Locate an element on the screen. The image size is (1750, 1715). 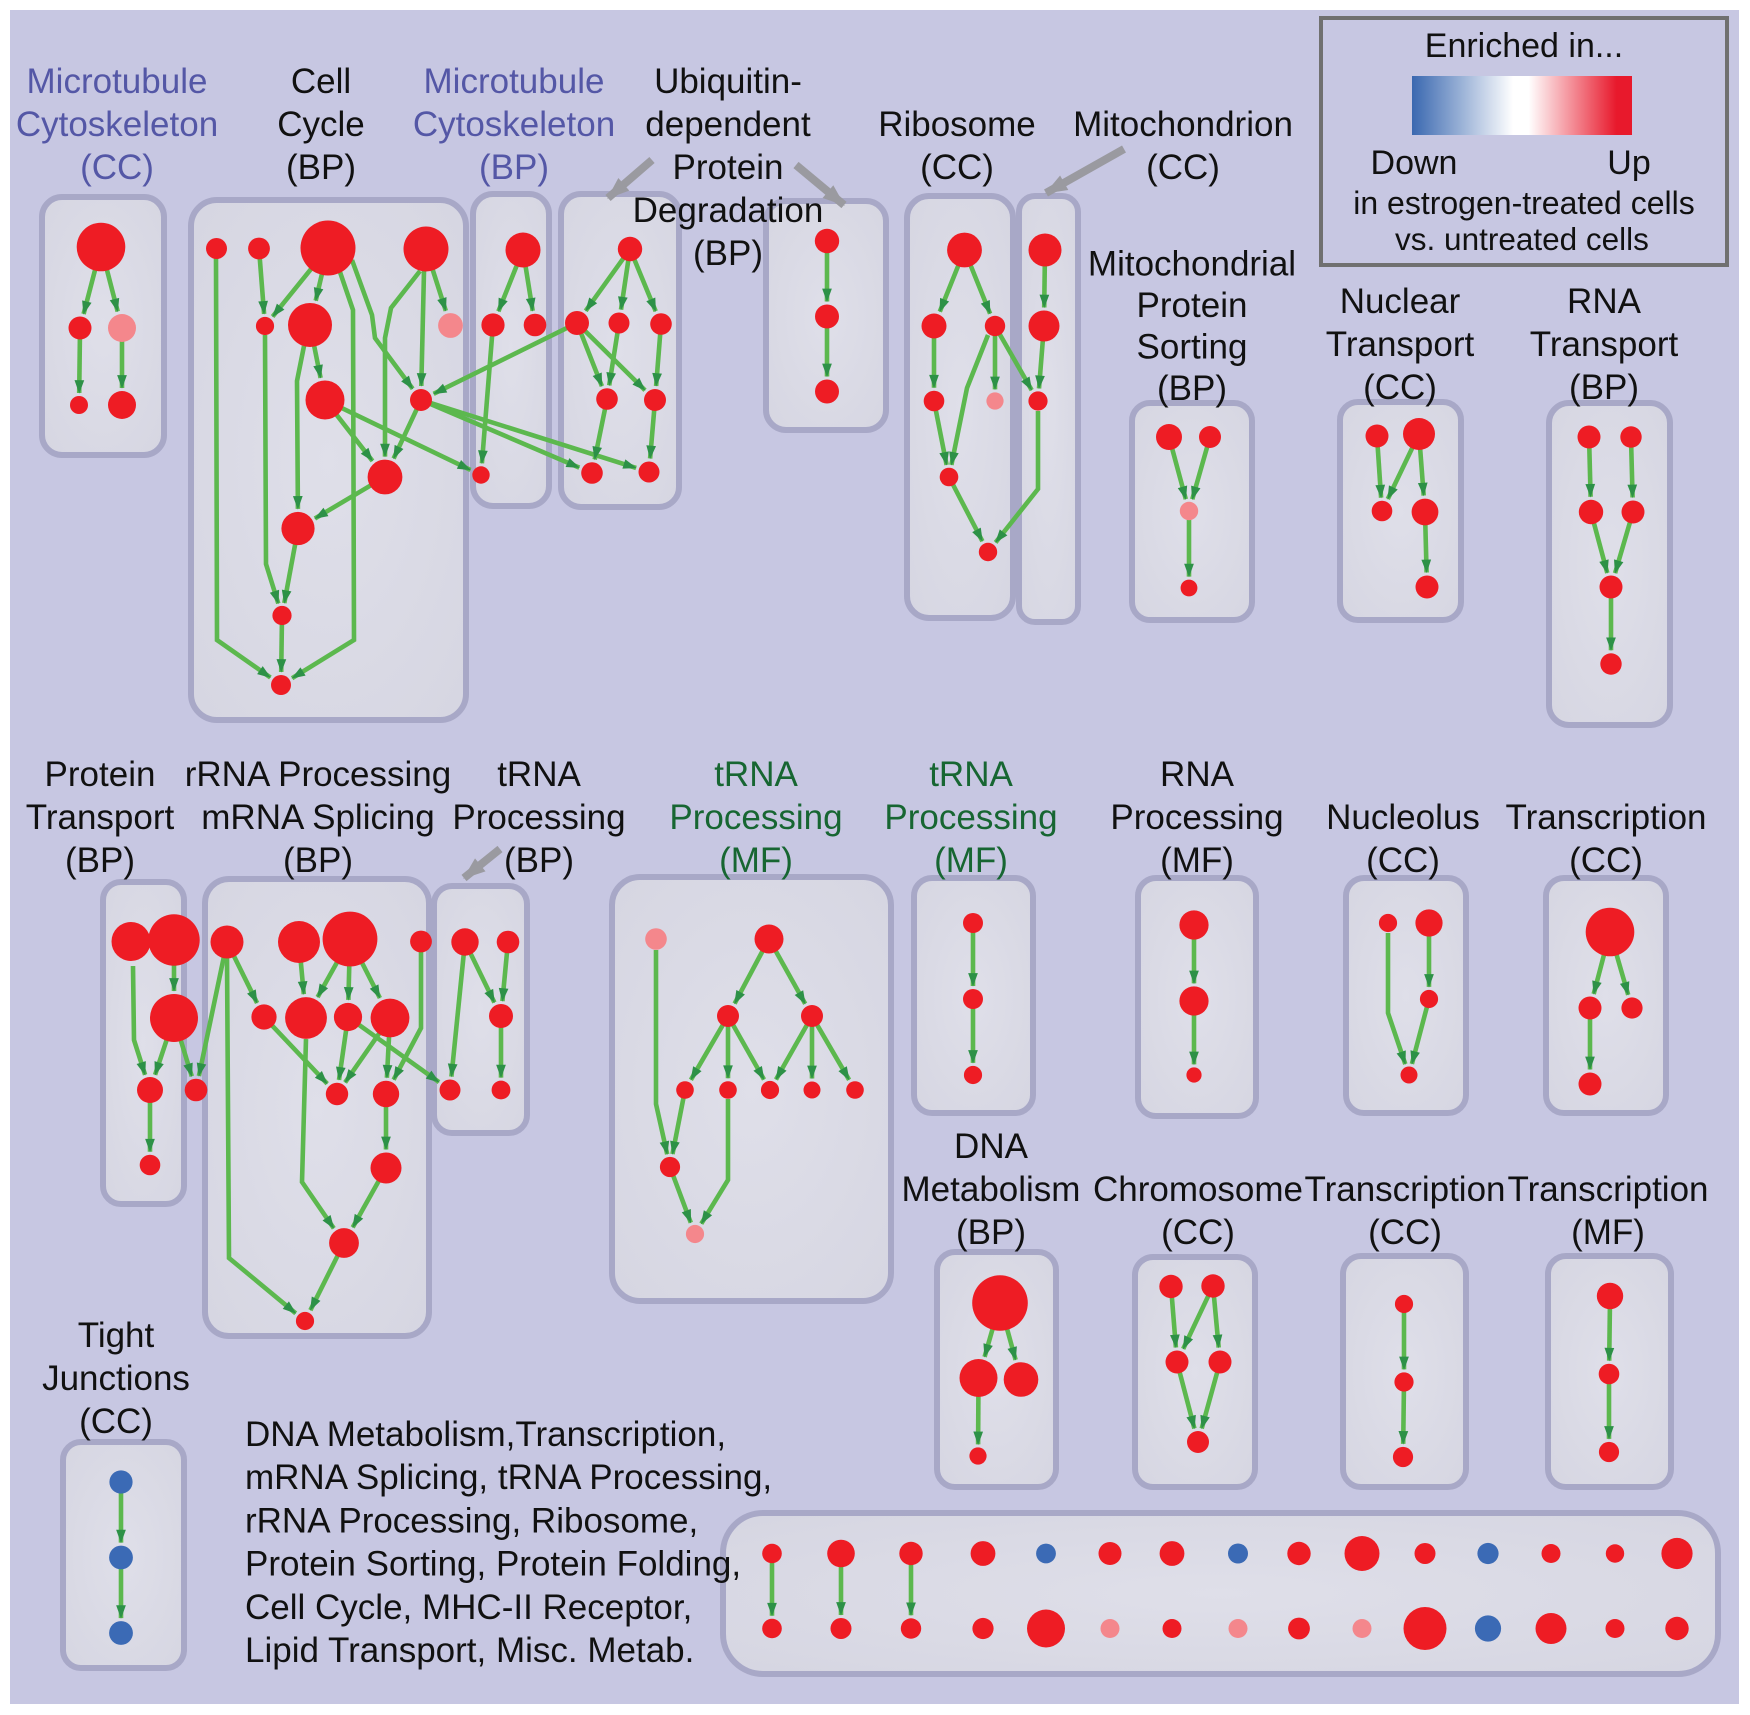
svg-text: Cell is located at coordinates (321, 81).